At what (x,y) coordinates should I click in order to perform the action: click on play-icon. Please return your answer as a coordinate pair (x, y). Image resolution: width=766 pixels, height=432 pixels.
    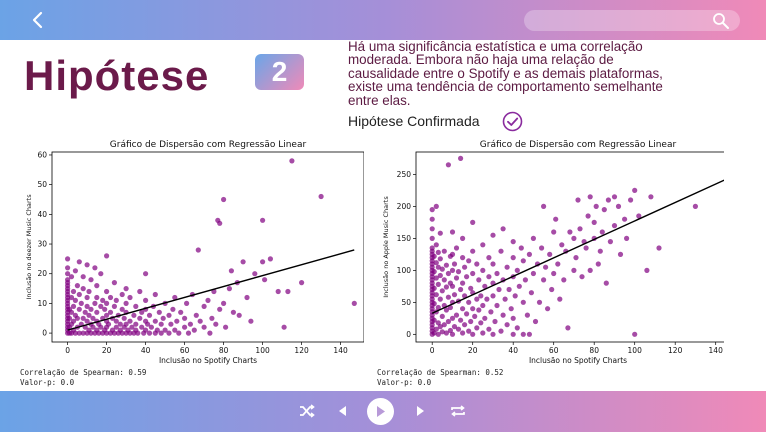
    Looking at the image, I should click on (381, 411).